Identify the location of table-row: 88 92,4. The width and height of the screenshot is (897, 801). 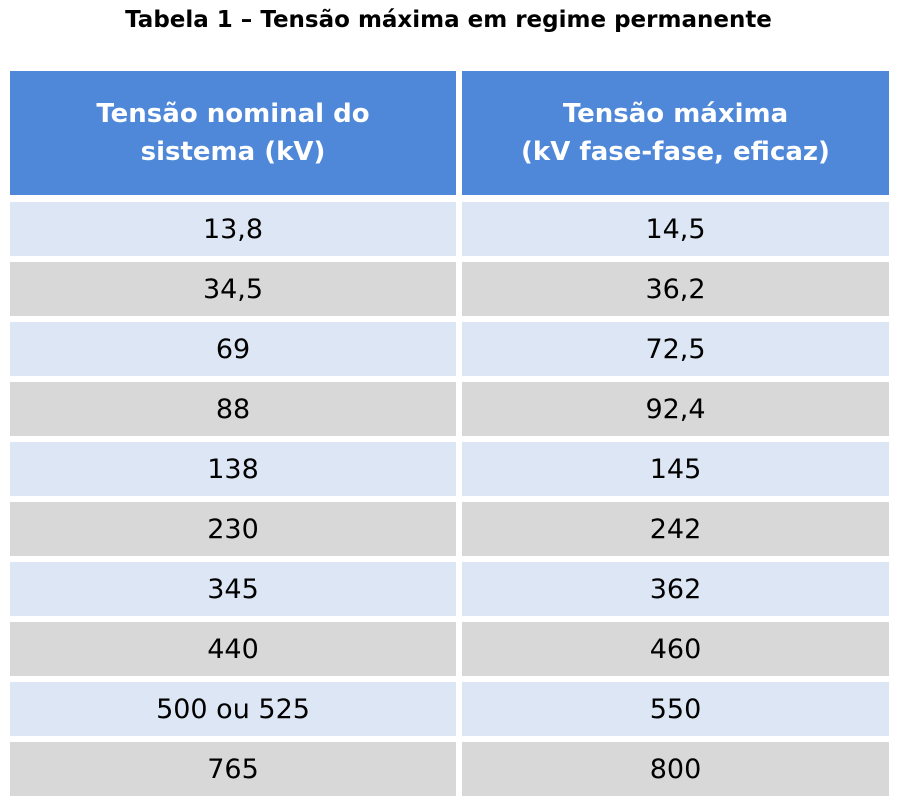
(449, 409).